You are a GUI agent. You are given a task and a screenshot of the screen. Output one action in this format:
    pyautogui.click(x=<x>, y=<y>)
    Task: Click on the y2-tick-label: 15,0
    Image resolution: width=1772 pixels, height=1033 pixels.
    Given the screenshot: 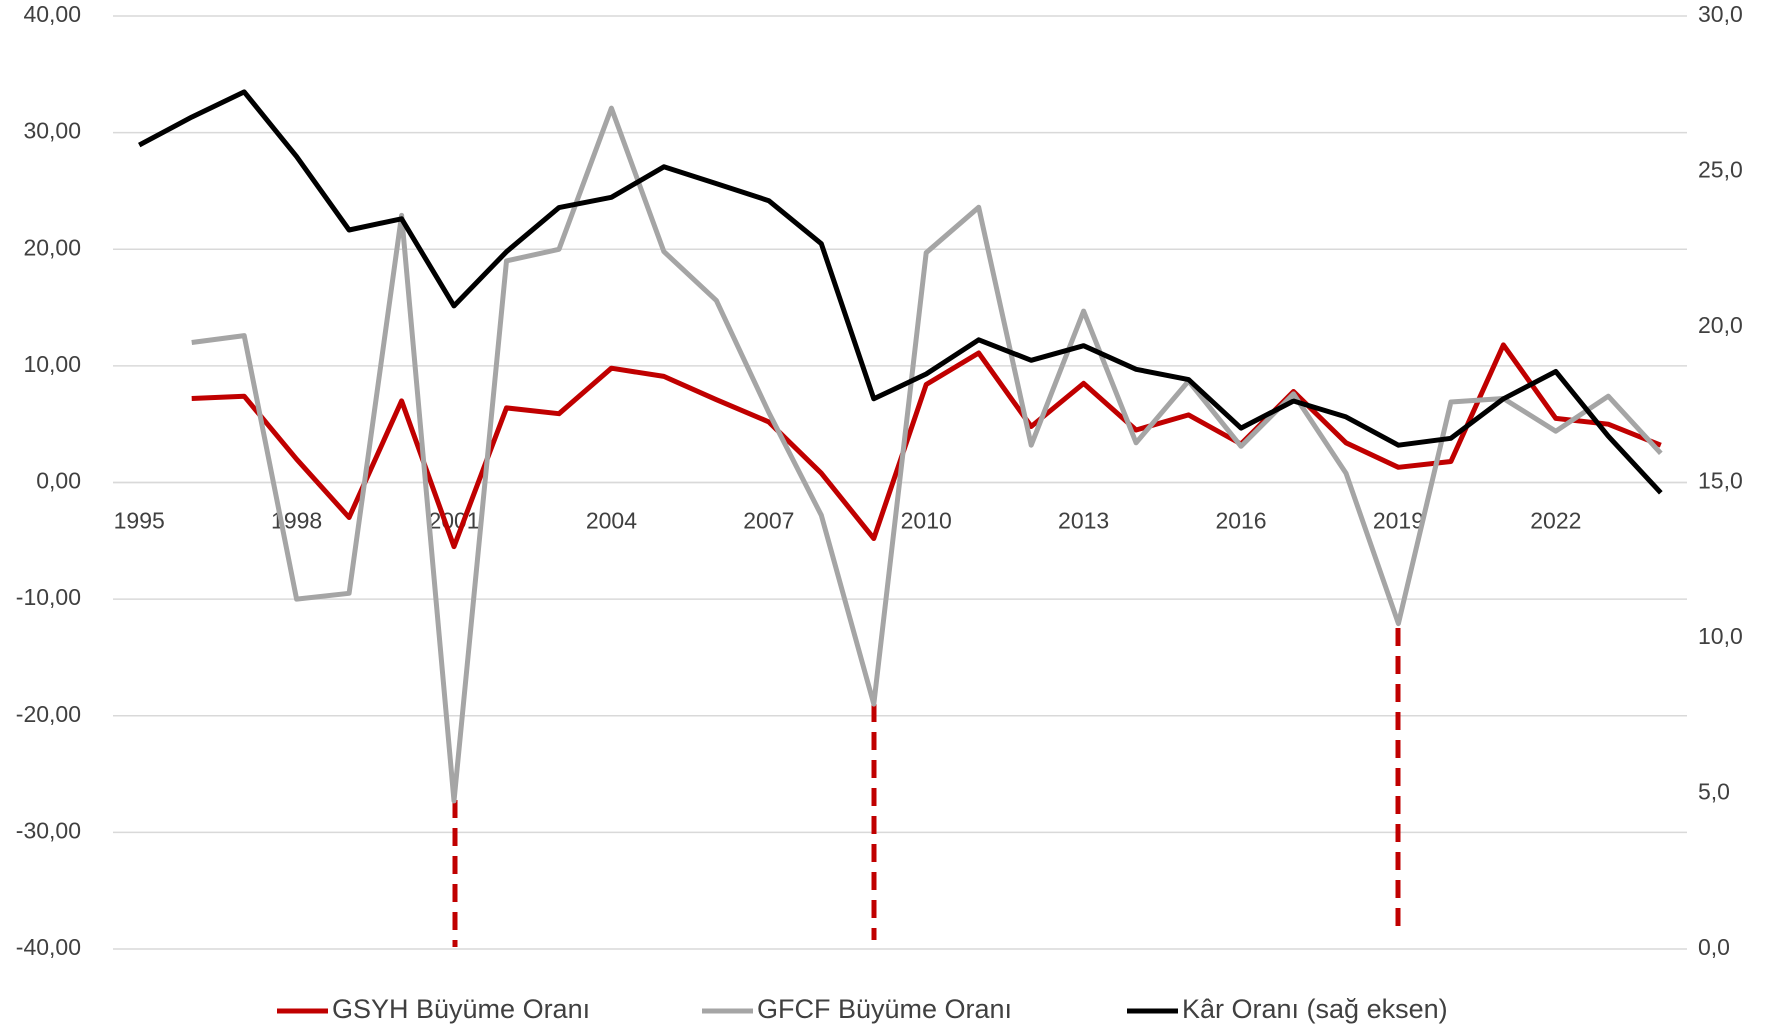 What is the action you would take?
    pyautogui.click(x=1720, y=481)
    